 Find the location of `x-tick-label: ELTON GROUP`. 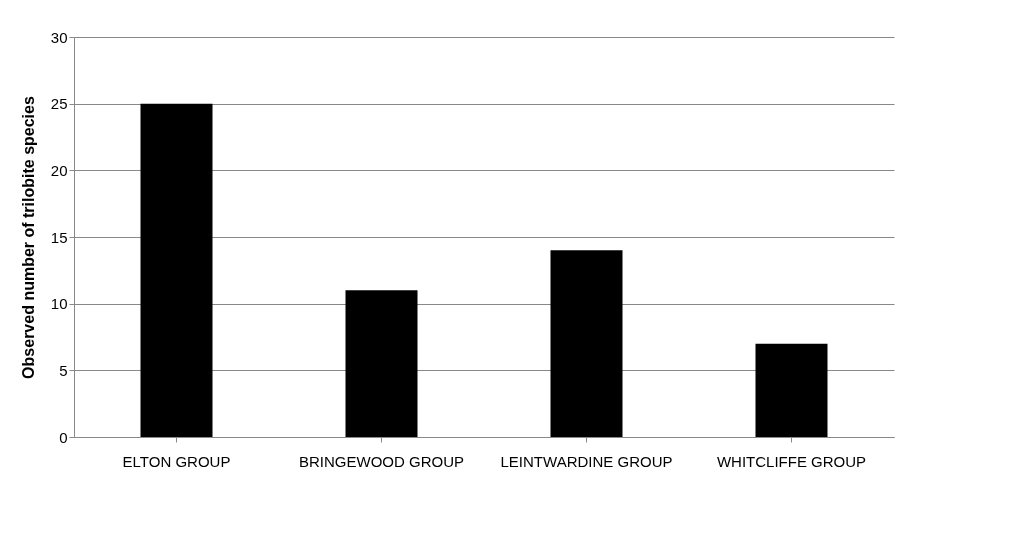

x-tick-label: ELTON GROUP is located at coordinates (176, 461).